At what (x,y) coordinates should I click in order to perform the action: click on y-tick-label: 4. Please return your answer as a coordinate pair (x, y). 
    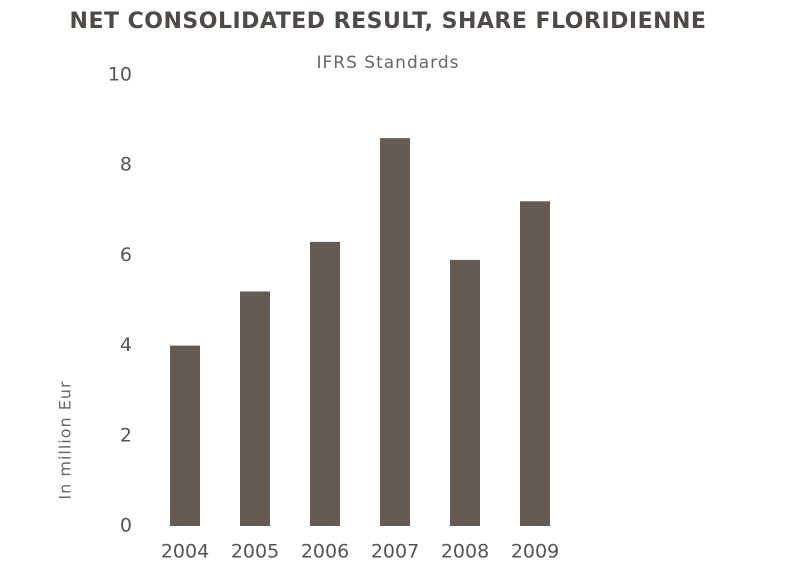
    Looking at the image, I should click on (126, 345).